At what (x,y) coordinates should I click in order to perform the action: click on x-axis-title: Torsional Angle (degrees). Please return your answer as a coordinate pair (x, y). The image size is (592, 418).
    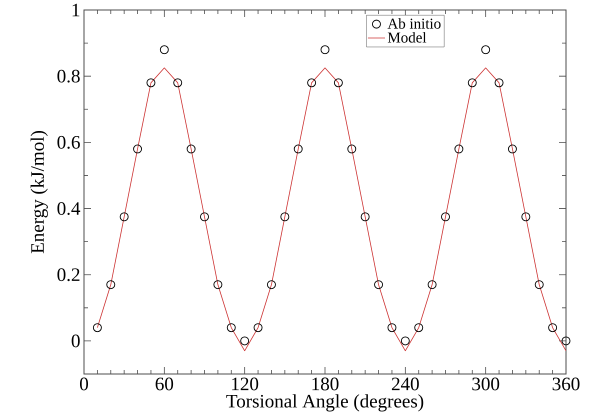
    Looking at the image, I should click on (325, 403).